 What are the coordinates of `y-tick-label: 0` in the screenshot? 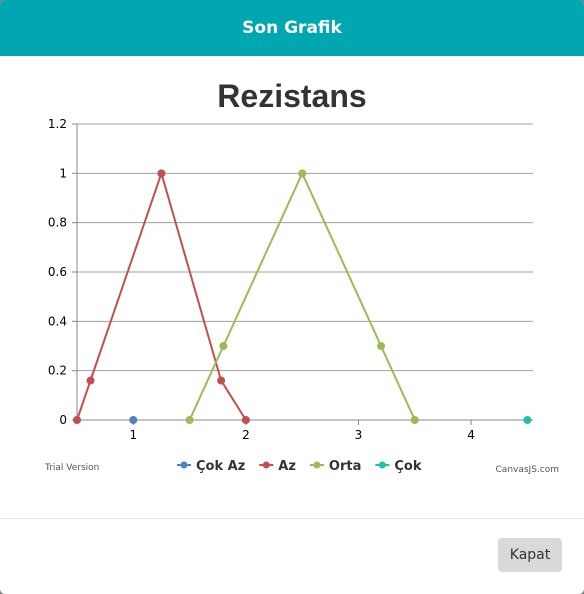 It's located at (63, 420).